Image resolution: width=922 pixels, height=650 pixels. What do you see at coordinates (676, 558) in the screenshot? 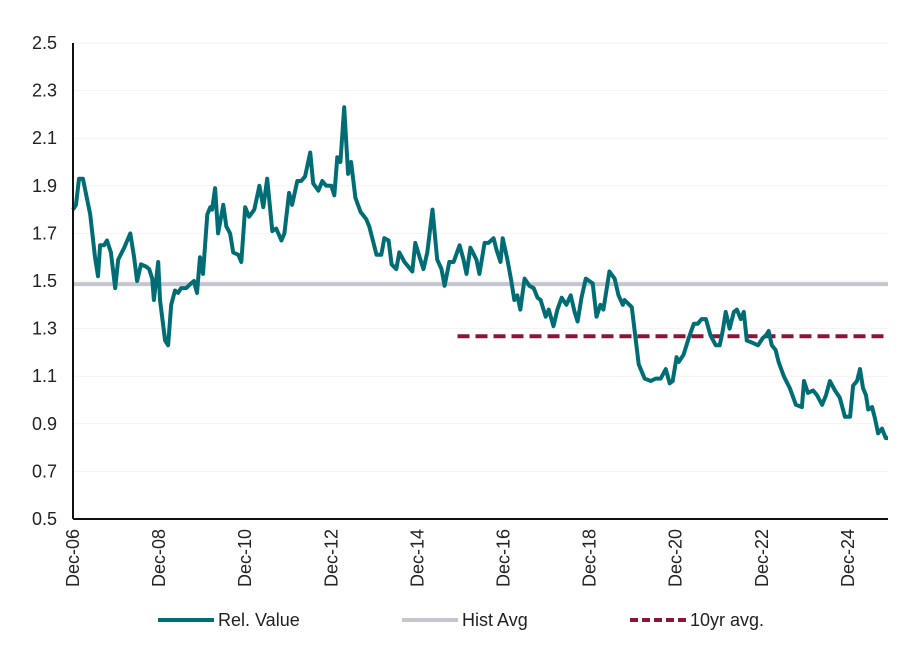
I see `x-tick-label: Dec-20` at bounding box center [676, 558].